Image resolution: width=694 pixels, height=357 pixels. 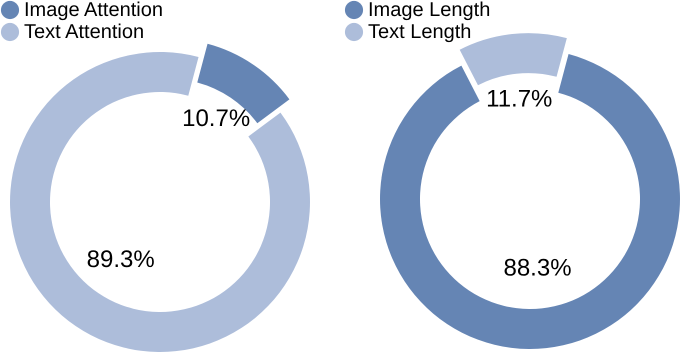 I want to click on legend-label: Text Length, so click(x=420, y=32).